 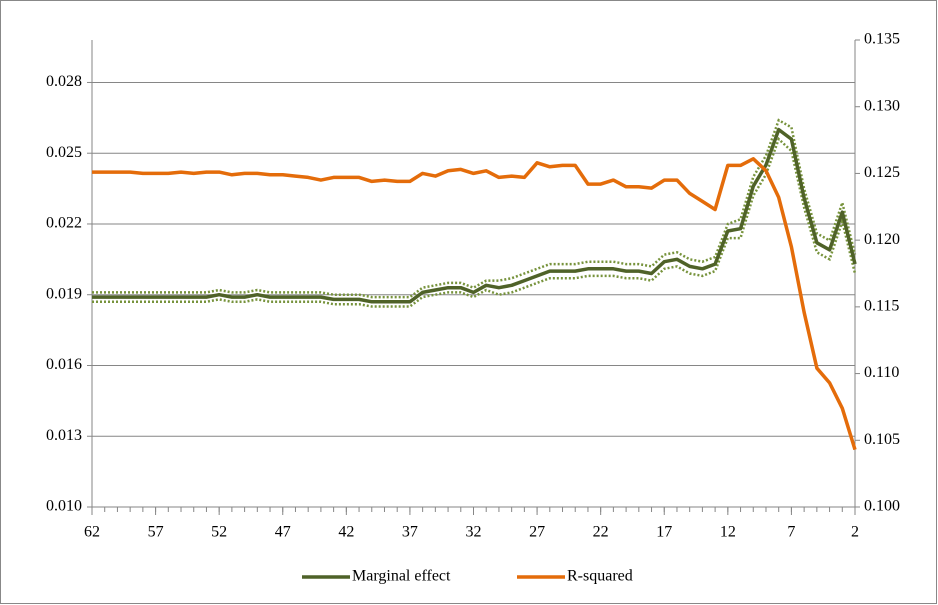 What do you see at coordinates (219, 532) in the screenshot?
I see `x-tick-label: 52` at bounding box center [219, 532].